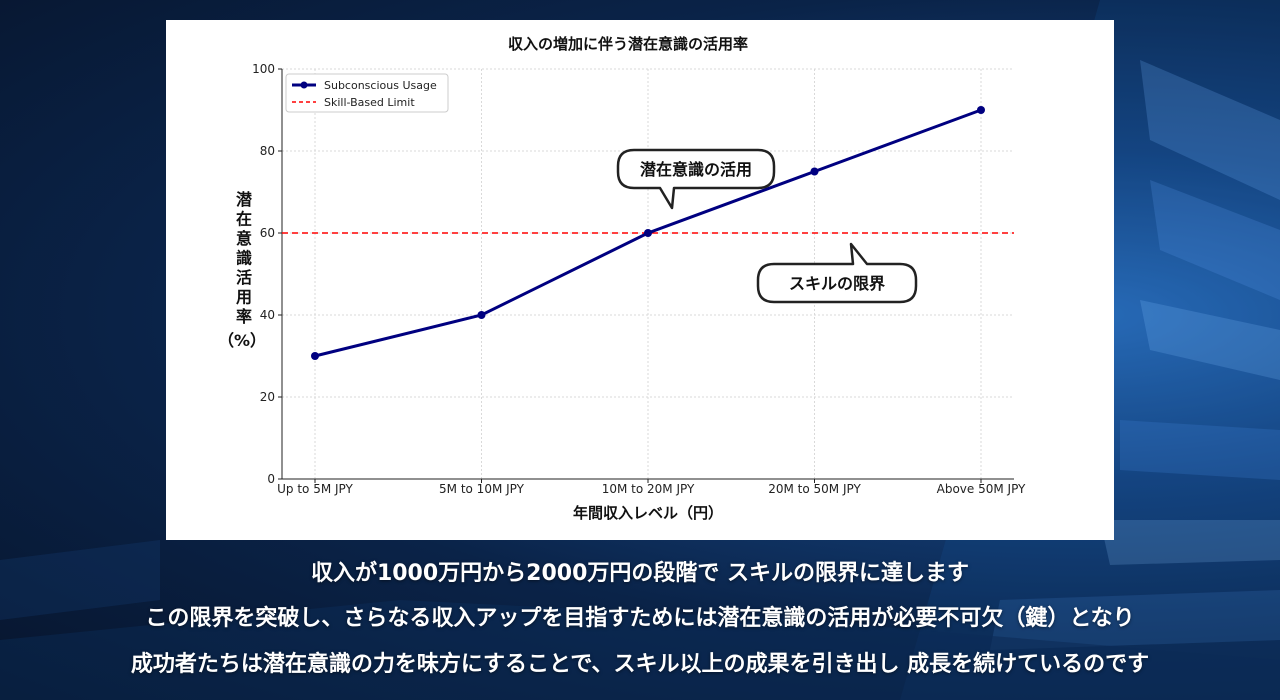  Describe the element at coordinates (267, 397) in the screenshot. I see `y-tick-label: 20` at that location.